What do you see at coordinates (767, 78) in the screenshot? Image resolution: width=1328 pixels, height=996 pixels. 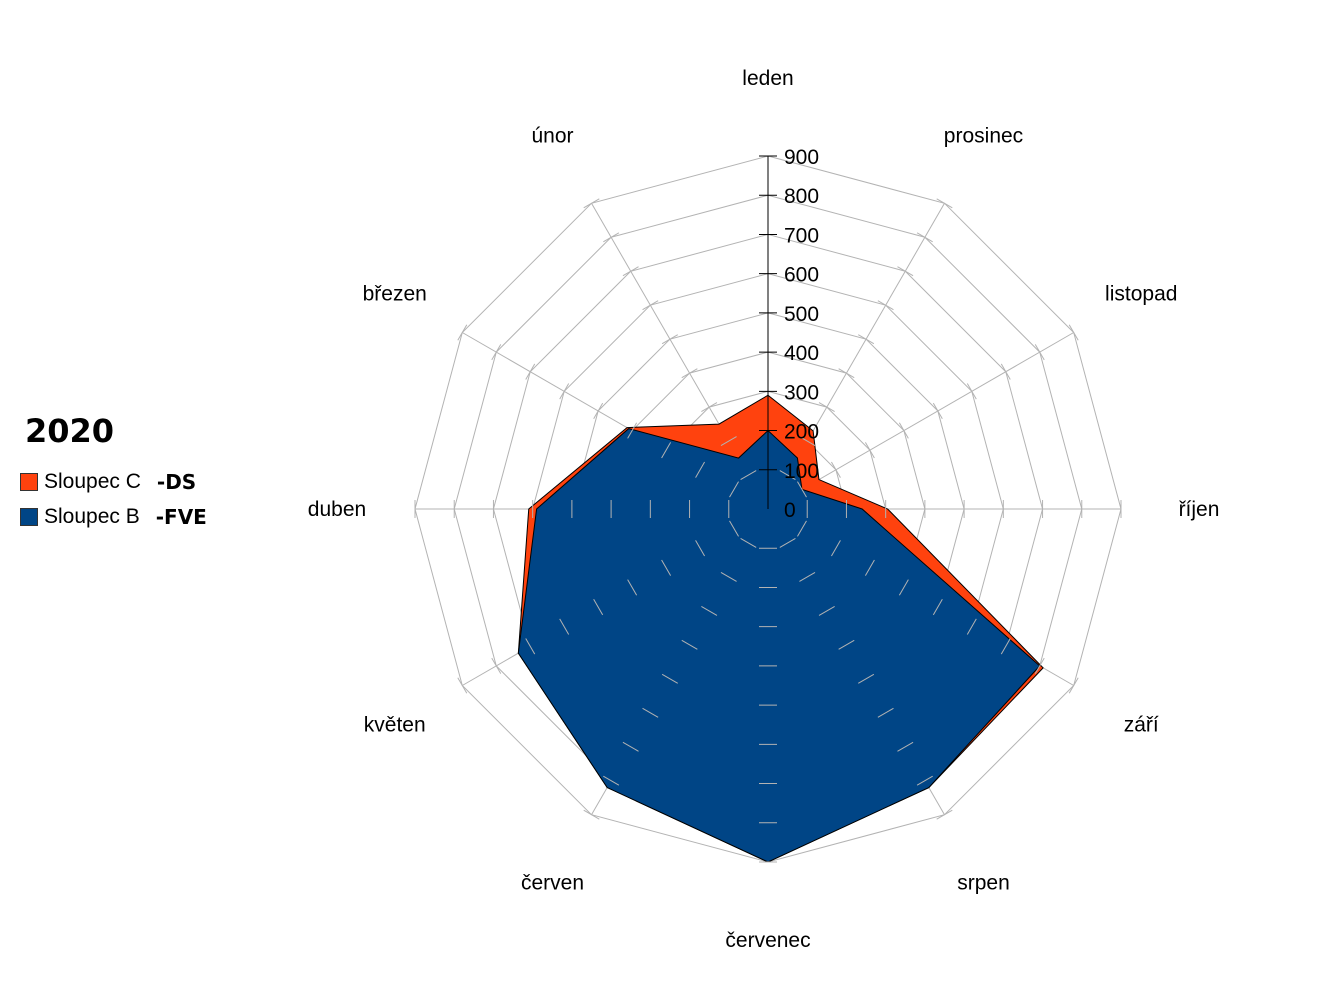 I see `category-label: leden` at bounding box center [767, 78].